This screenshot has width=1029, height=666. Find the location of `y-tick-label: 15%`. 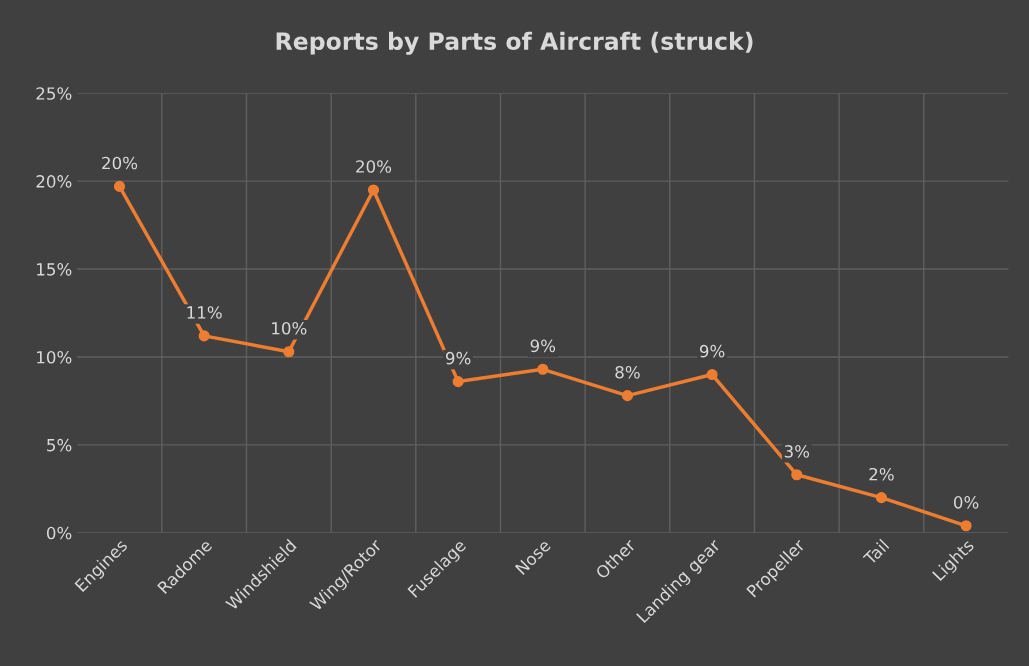

y-tick-label: 15% is located at coordinates (54, 269).